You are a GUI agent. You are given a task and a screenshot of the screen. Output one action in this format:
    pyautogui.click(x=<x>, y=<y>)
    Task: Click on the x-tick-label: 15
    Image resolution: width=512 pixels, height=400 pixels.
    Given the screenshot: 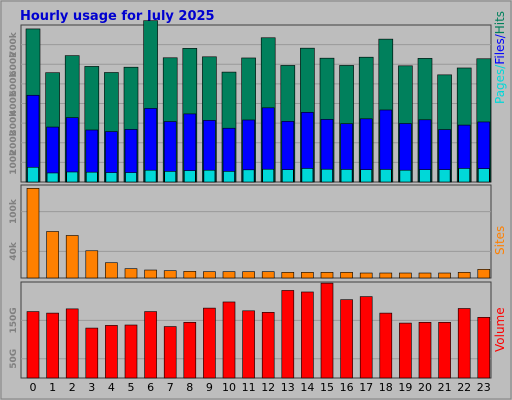 What is the action you would take?
    pyautogui.click(x=327, y=387)
    